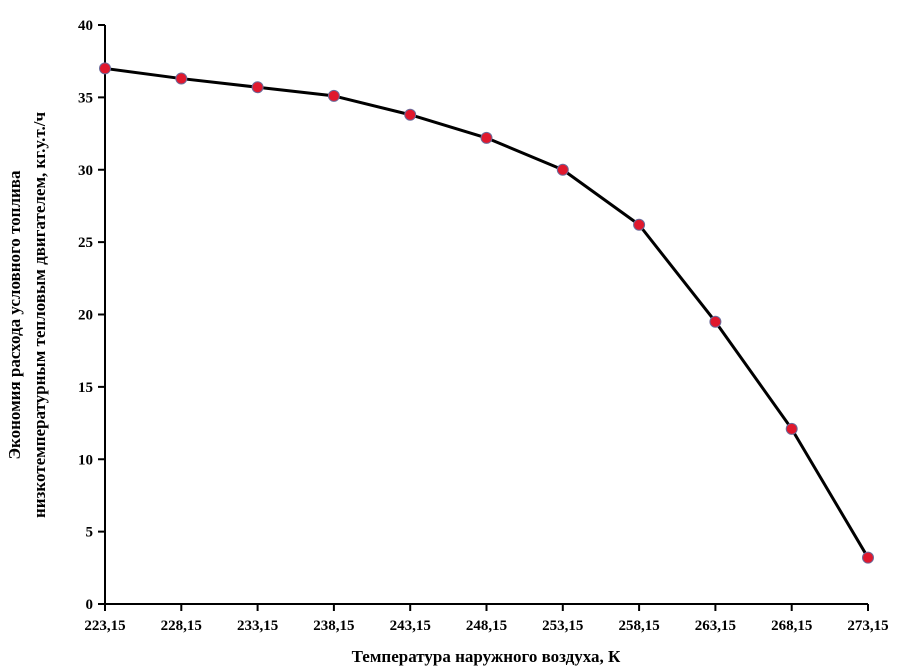  I want to click on x-tick-label: 273,15, so click(867, 626).